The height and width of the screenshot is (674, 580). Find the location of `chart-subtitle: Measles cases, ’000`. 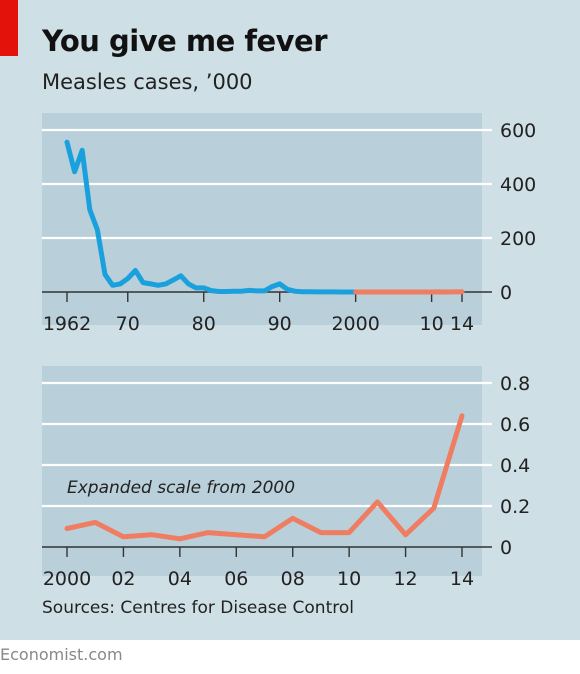

chart-subtitle: Measles cases, ’000 is located at coordinates (147, 82).